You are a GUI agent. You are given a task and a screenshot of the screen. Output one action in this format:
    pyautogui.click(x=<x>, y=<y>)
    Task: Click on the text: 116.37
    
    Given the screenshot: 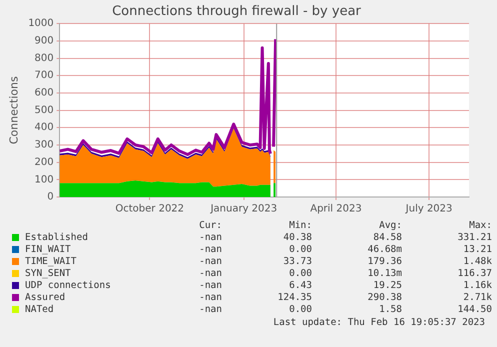 What is the action you would take?
    pyautogui.click(x=474, y=274)
    